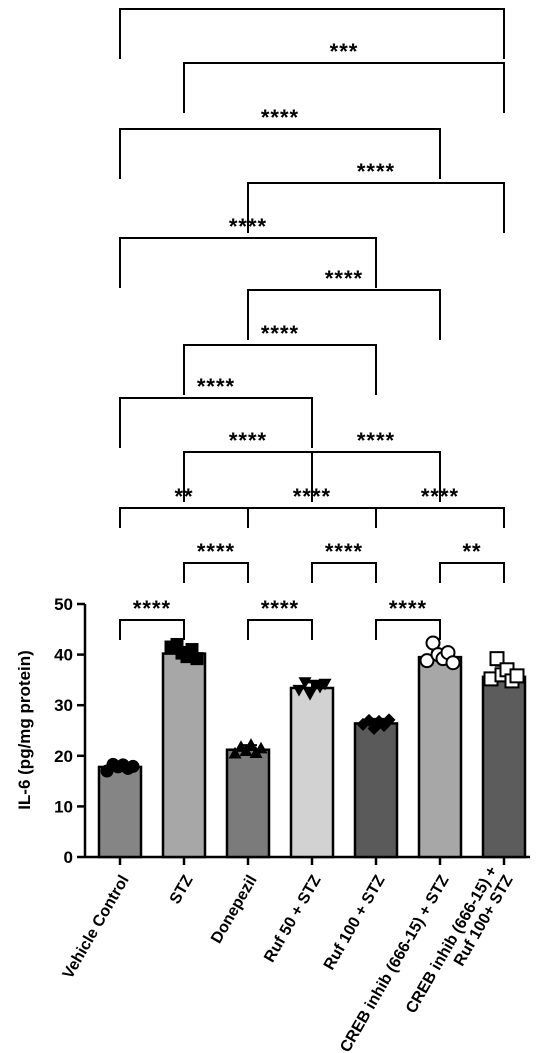 The width and height of the screenshot is (551, 1053). I want to click on category-label-line: Donepezil, so click(234, 910).